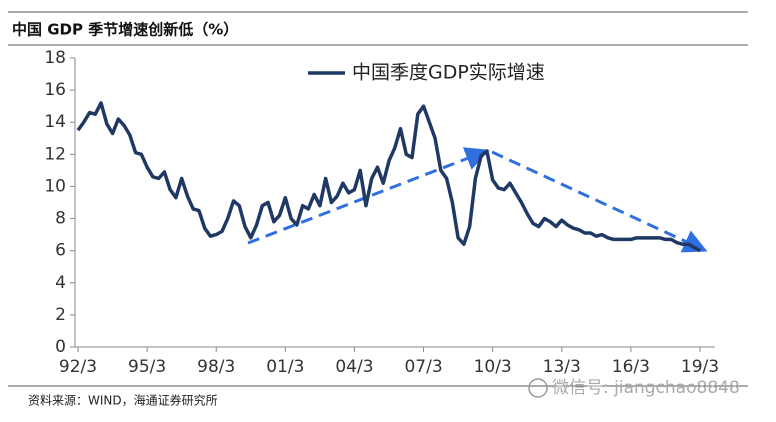  What do you see at coordinates (60, 347) in the screenshot?
I see `y-tick-label: 0` at bounding box center [60, 347].